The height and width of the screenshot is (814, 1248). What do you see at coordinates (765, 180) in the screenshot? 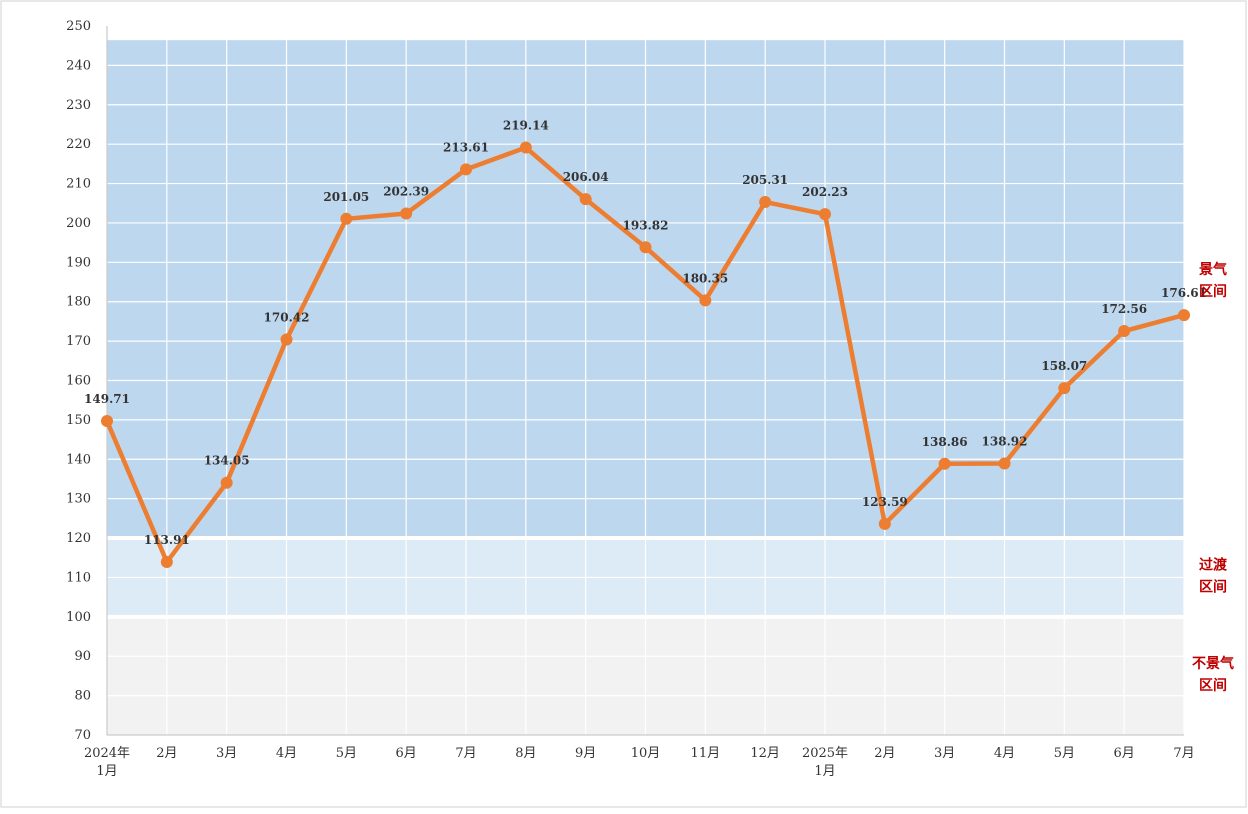
I see `data-label: 205.31` at bounding box center [765, 180].